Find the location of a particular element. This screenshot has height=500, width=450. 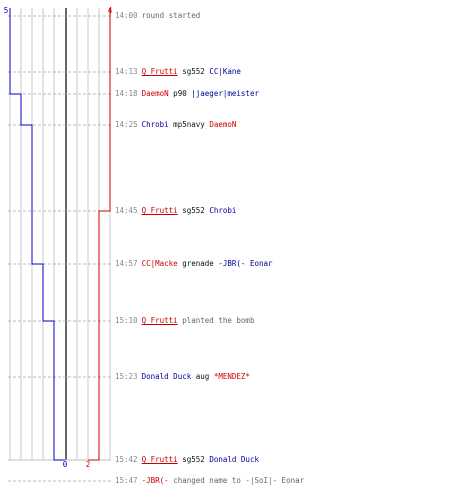

event-row: 14:18 DaemoN p90 |jaeger|meister is located at coordinates (187, 93).